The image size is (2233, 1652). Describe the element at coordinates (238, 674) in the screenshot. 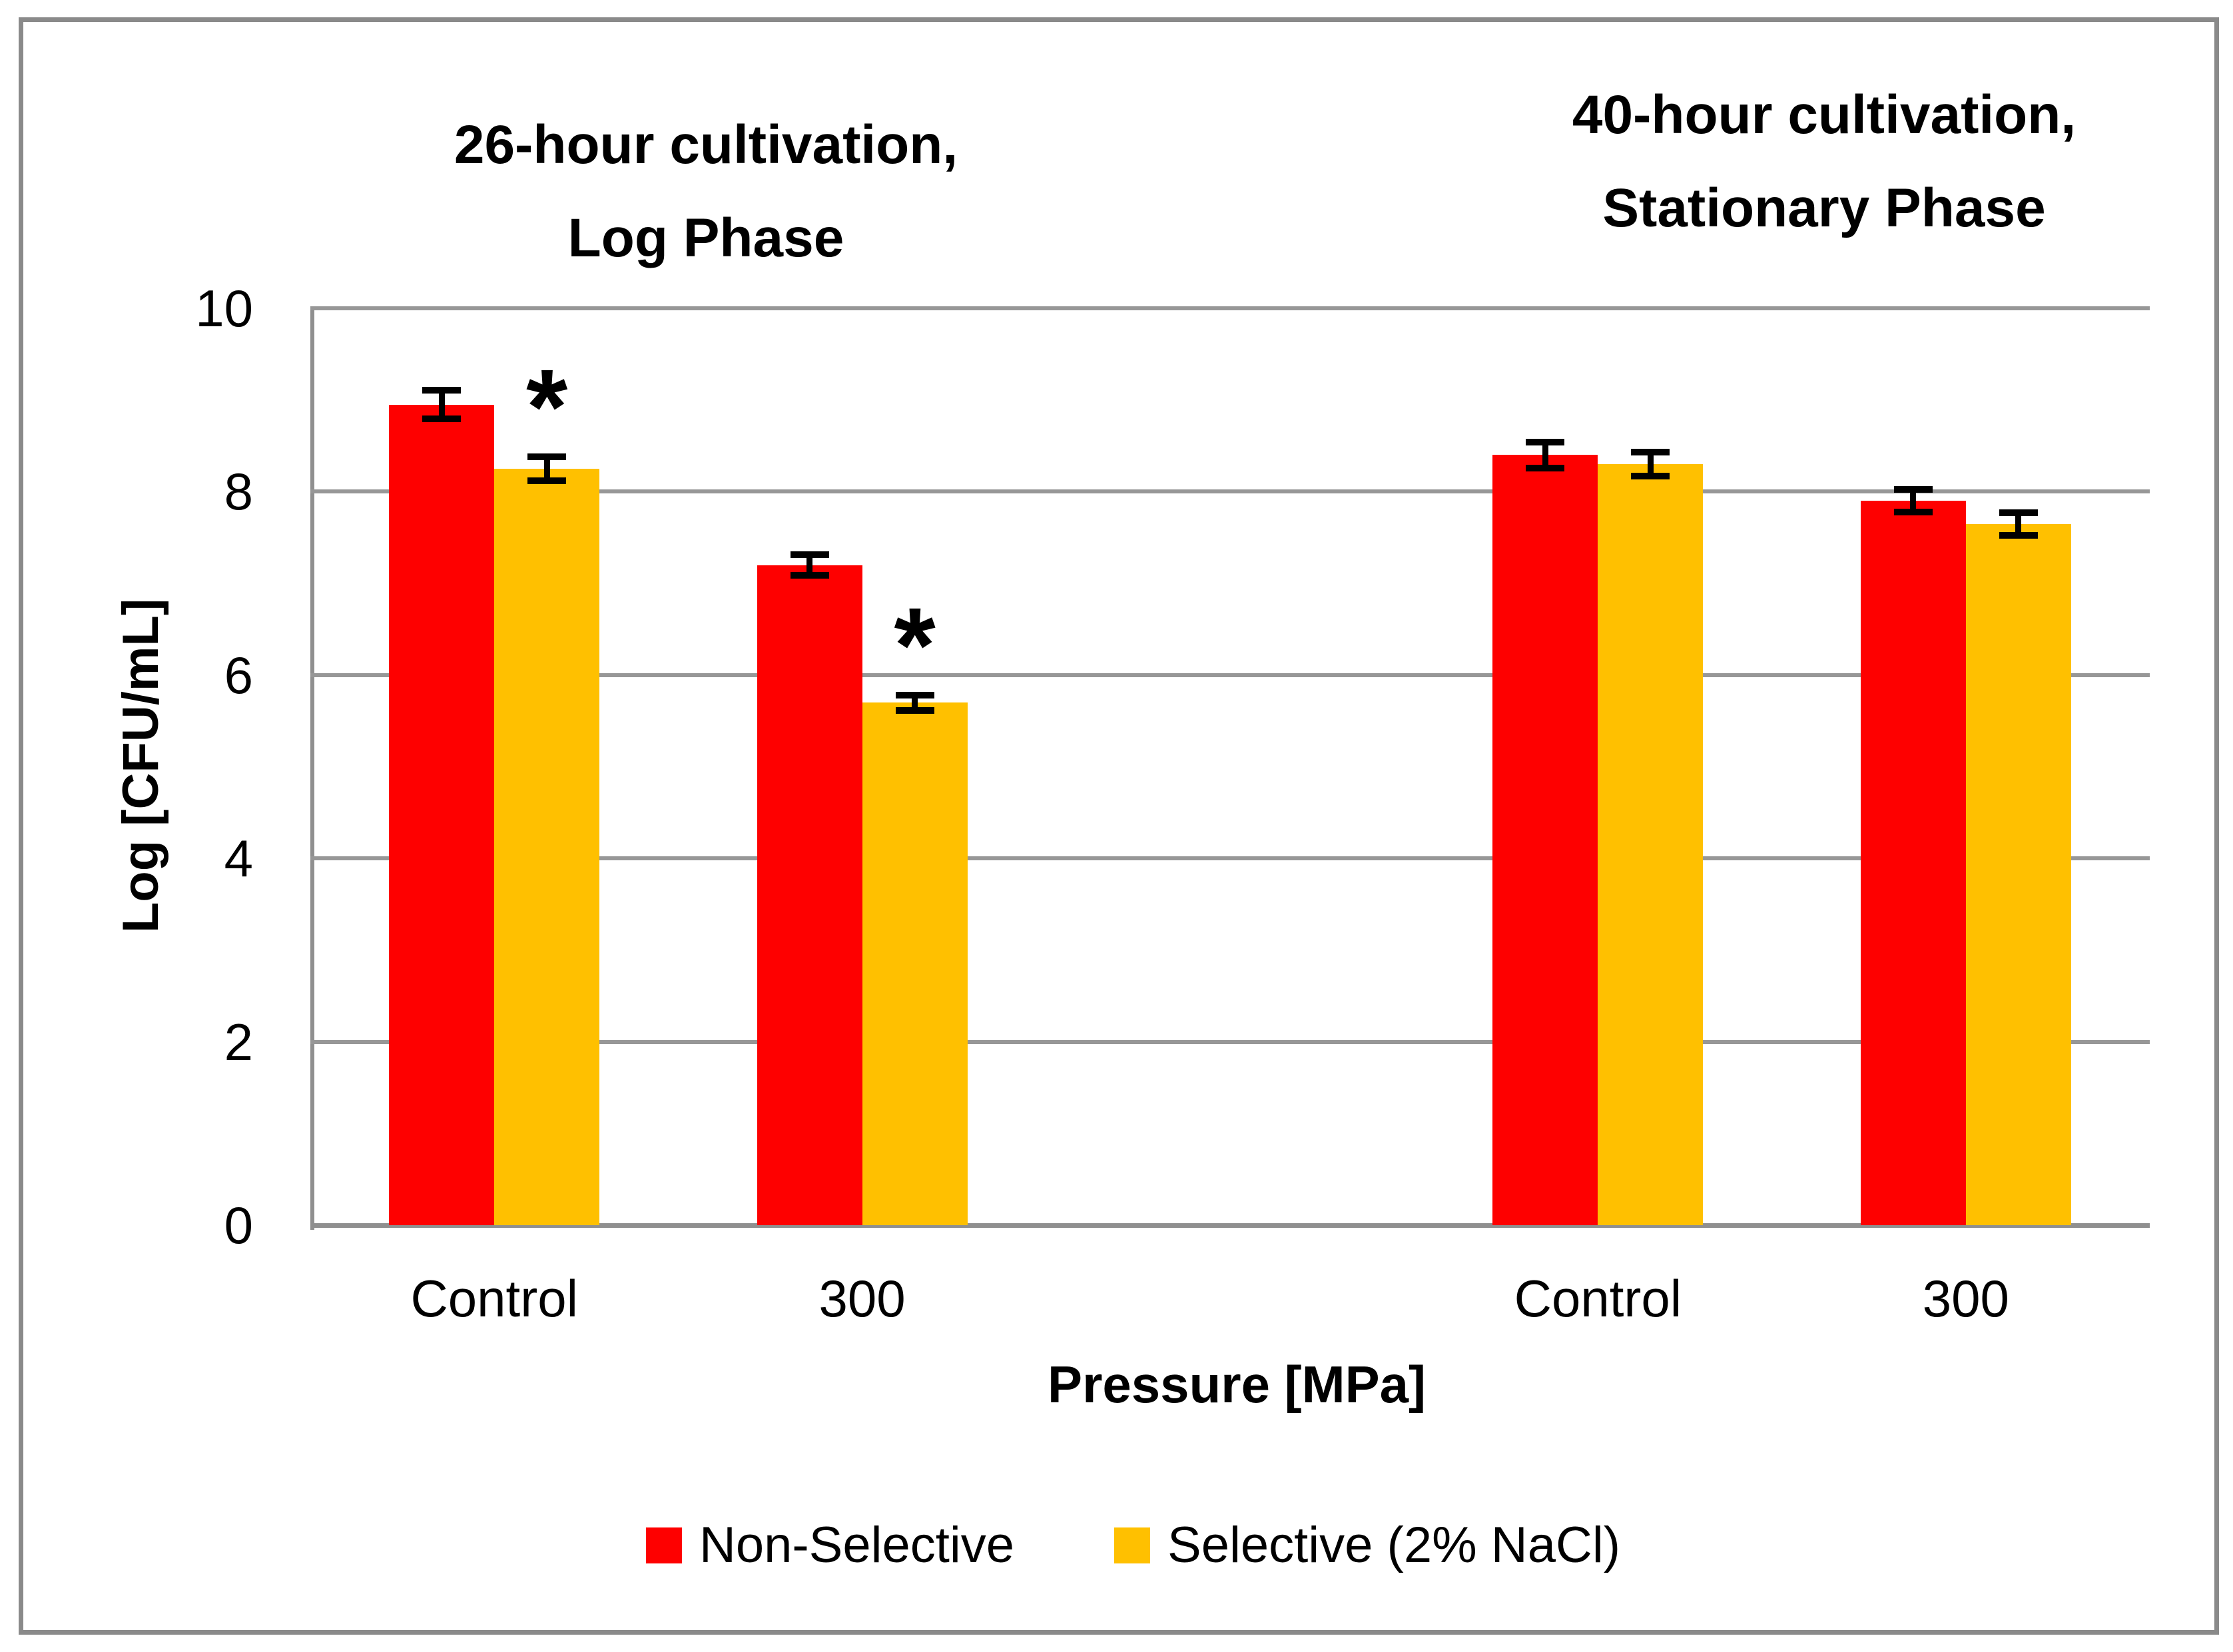

I see `y-tick-label-6: 6` at that location.